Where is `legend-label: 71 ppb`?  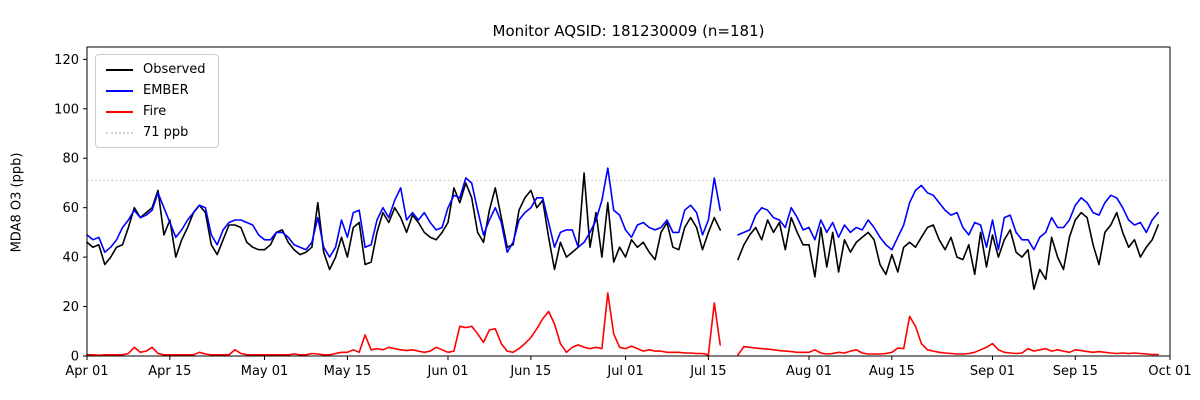 legend-label: 71 ppb is located at coordinates (166, 132).